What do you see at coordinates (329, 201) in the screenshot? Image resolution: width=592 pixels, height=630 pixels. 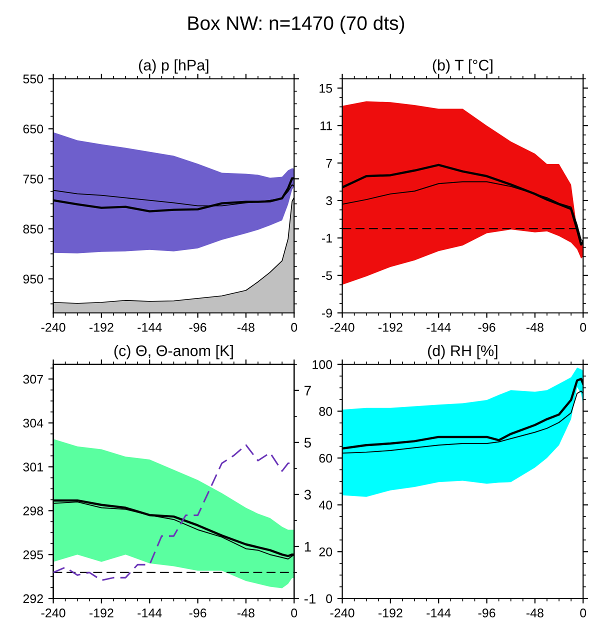 I see `y-tick-label: 3` at bounding box center [329, 201].